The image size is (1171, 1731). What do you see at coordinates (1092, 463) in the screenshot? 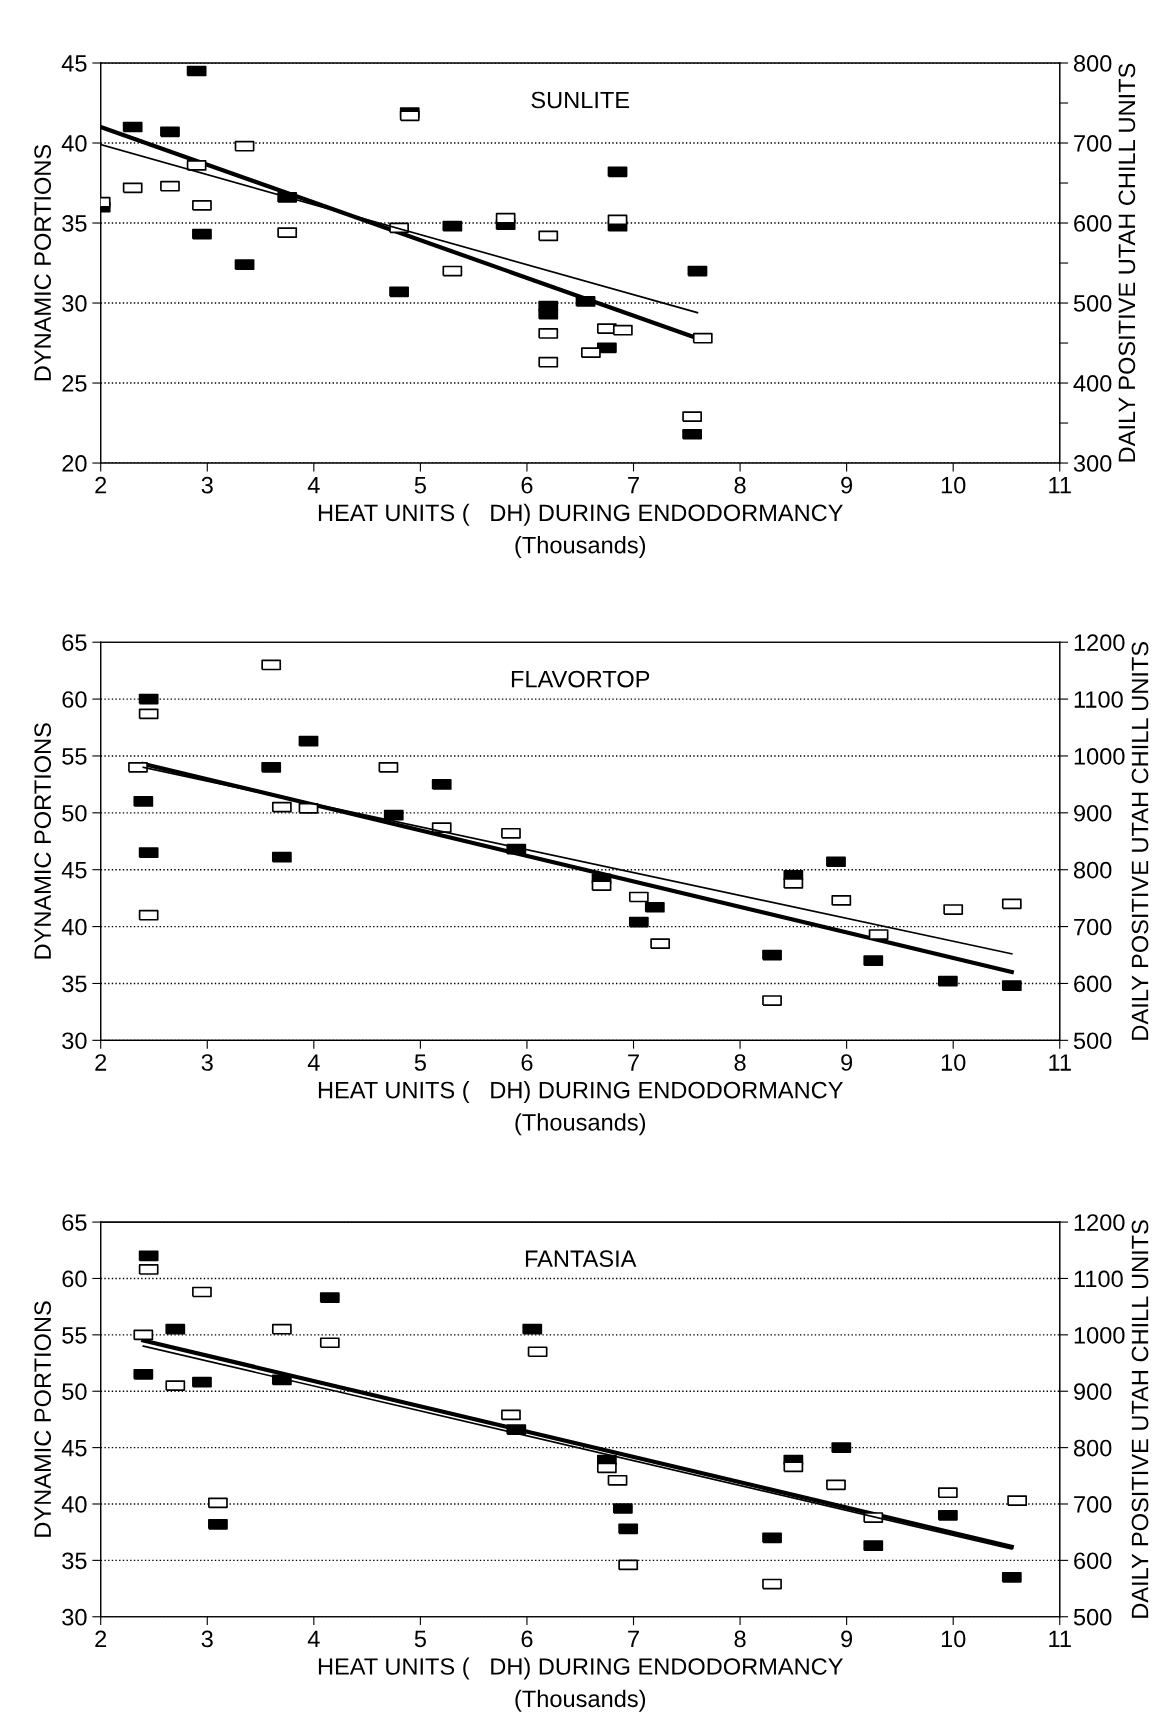
I see `y2-tick-label: 300` at bounding box center [1092, 463].